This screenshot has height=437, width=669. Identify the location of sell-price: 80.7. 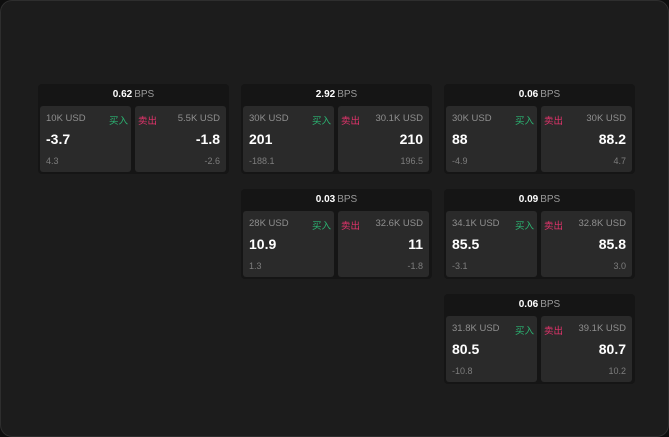
(612, 349).